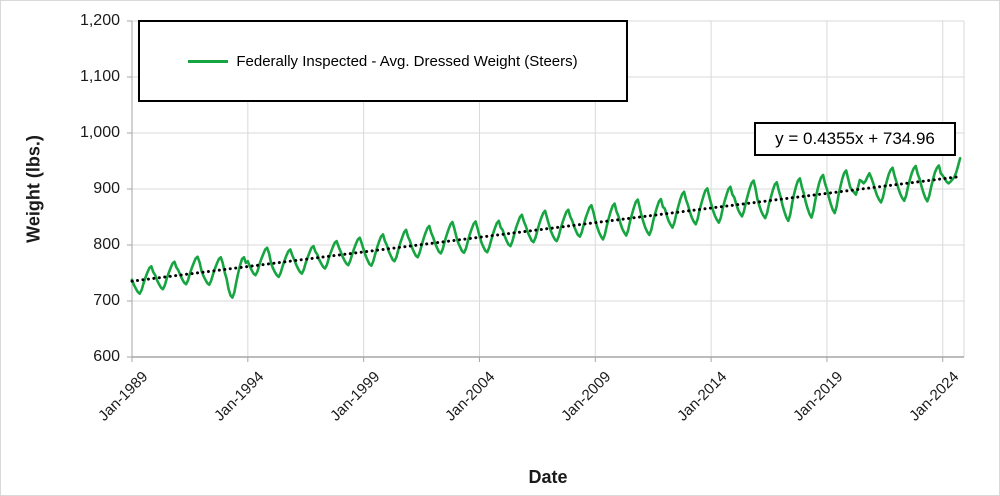 Image resolution: width=1000 pixels, height=496 pixels. Describe the element at coordinates (855, 139) in the screenshot. I see `trendline-equation-box: y = 0.4355x + 734.96` at that location.